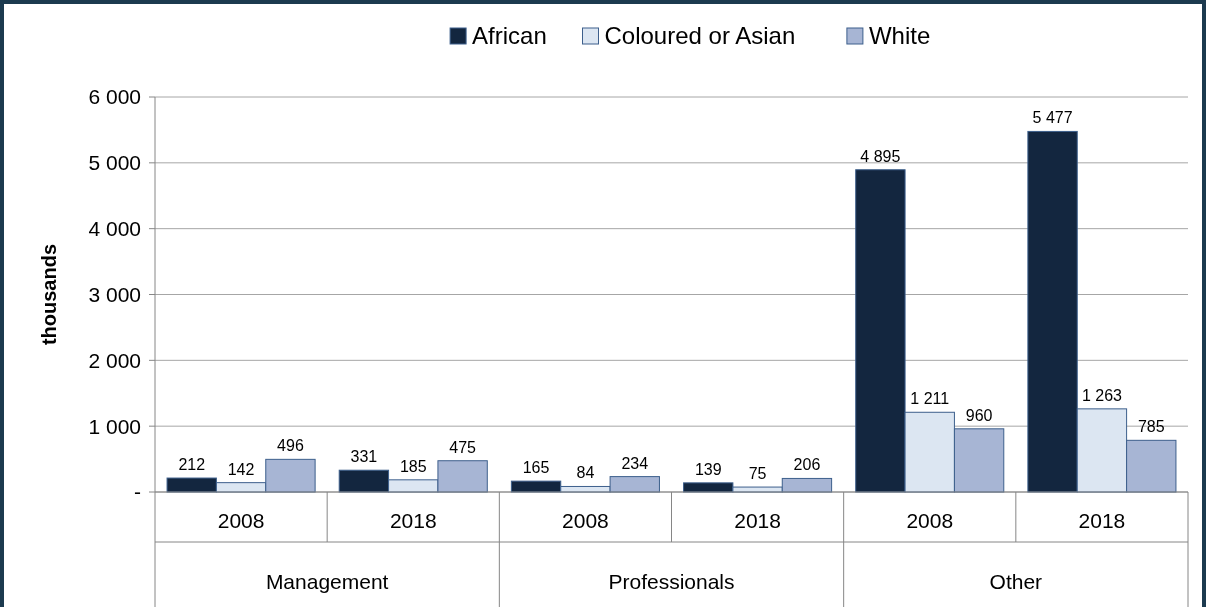  What do you see at coordinates (114, 163) in the screenshot?
I see `y-tick-label: 5 000` at bounding box center [114, 163].